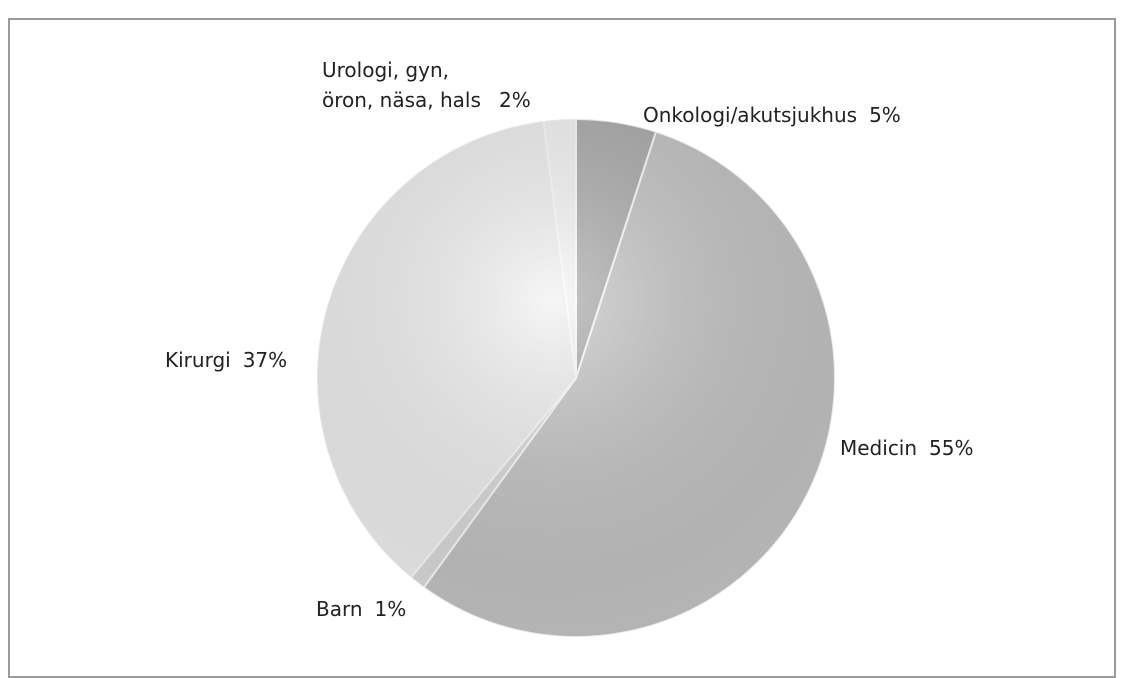 The width and height of the screenshot is (1128, 678). What do you see at coordinates (401, 85) in the screenshot?
I see `category-label: Urologi, gyn, öron, näsa, hals` at bounding box center [401, 85].